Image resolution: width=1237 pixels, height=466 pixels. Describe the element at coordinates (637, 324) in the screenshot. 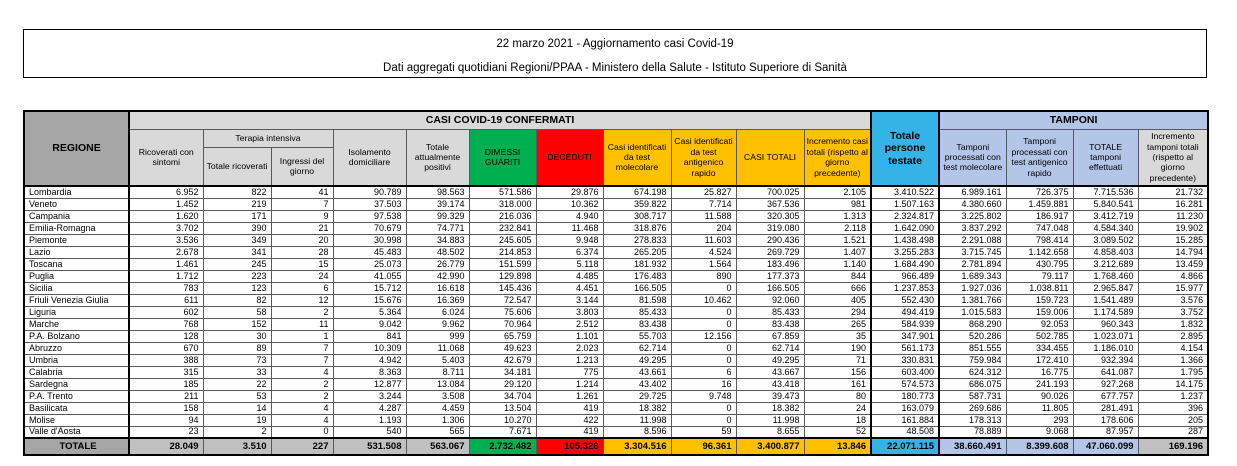

I see `value-cell: 83.438` at that location.